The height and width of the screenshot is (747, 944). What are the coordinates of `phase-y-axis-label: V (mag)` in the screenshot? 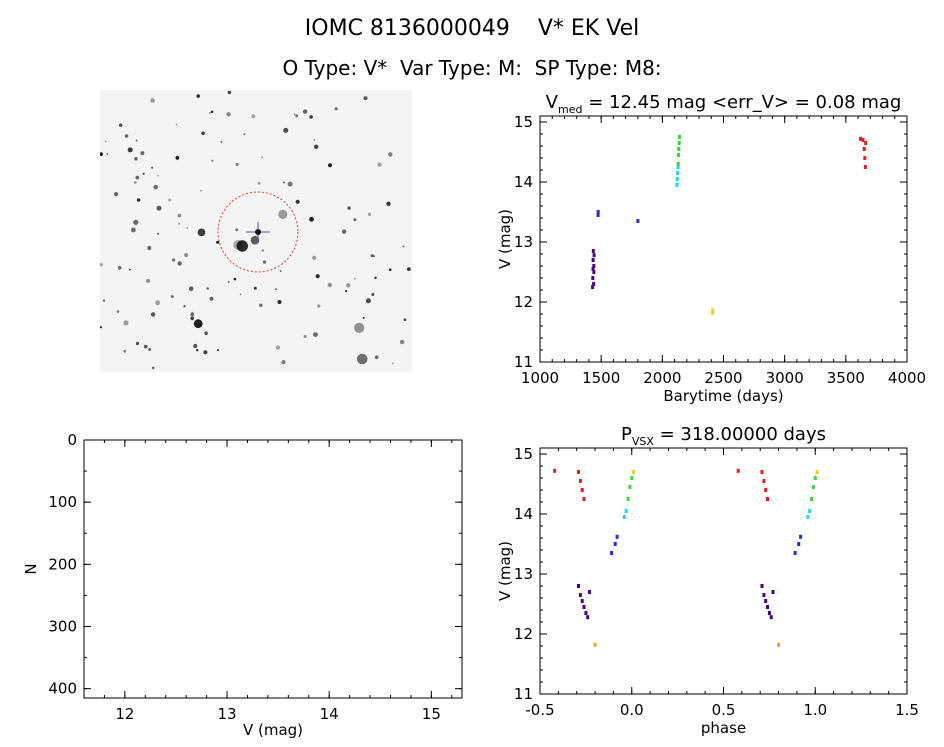 It's located at (505, 571).